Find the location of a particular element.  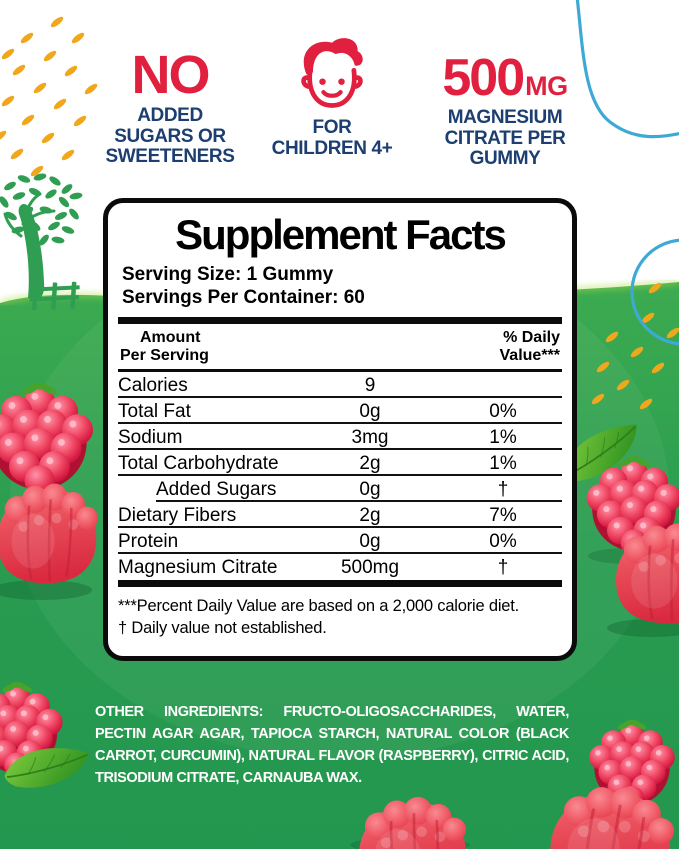

badge-500mg-per-gummy: 500 MG MAGNESIUM CITRATE PER GUMMY is located at coordinates (505, 111).